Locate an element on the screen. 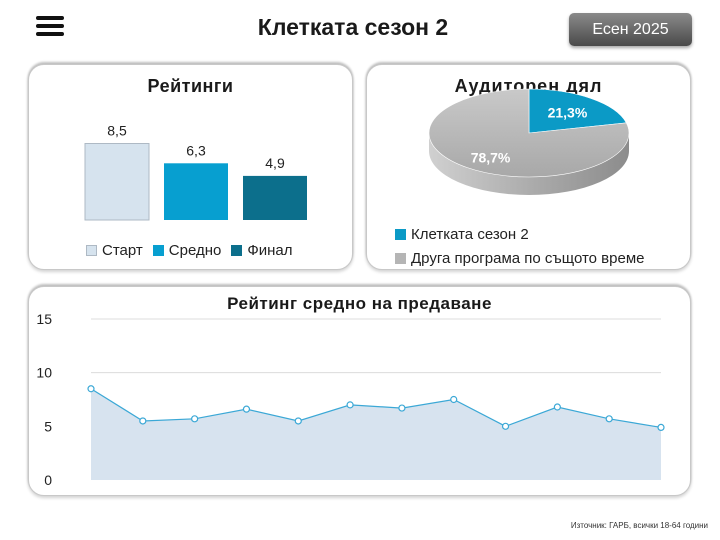 Image resolution: width=720 pixels, height=540 pixels. y-tick-label: 10 is located at coordinates (44, 373).